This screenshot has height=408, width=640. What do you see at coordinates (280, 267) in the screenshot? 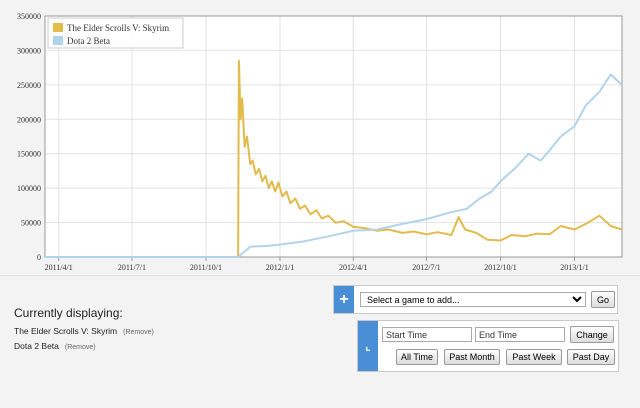
I see `x-tick-label: 2012/1/1` at bounding box center [280, 267].